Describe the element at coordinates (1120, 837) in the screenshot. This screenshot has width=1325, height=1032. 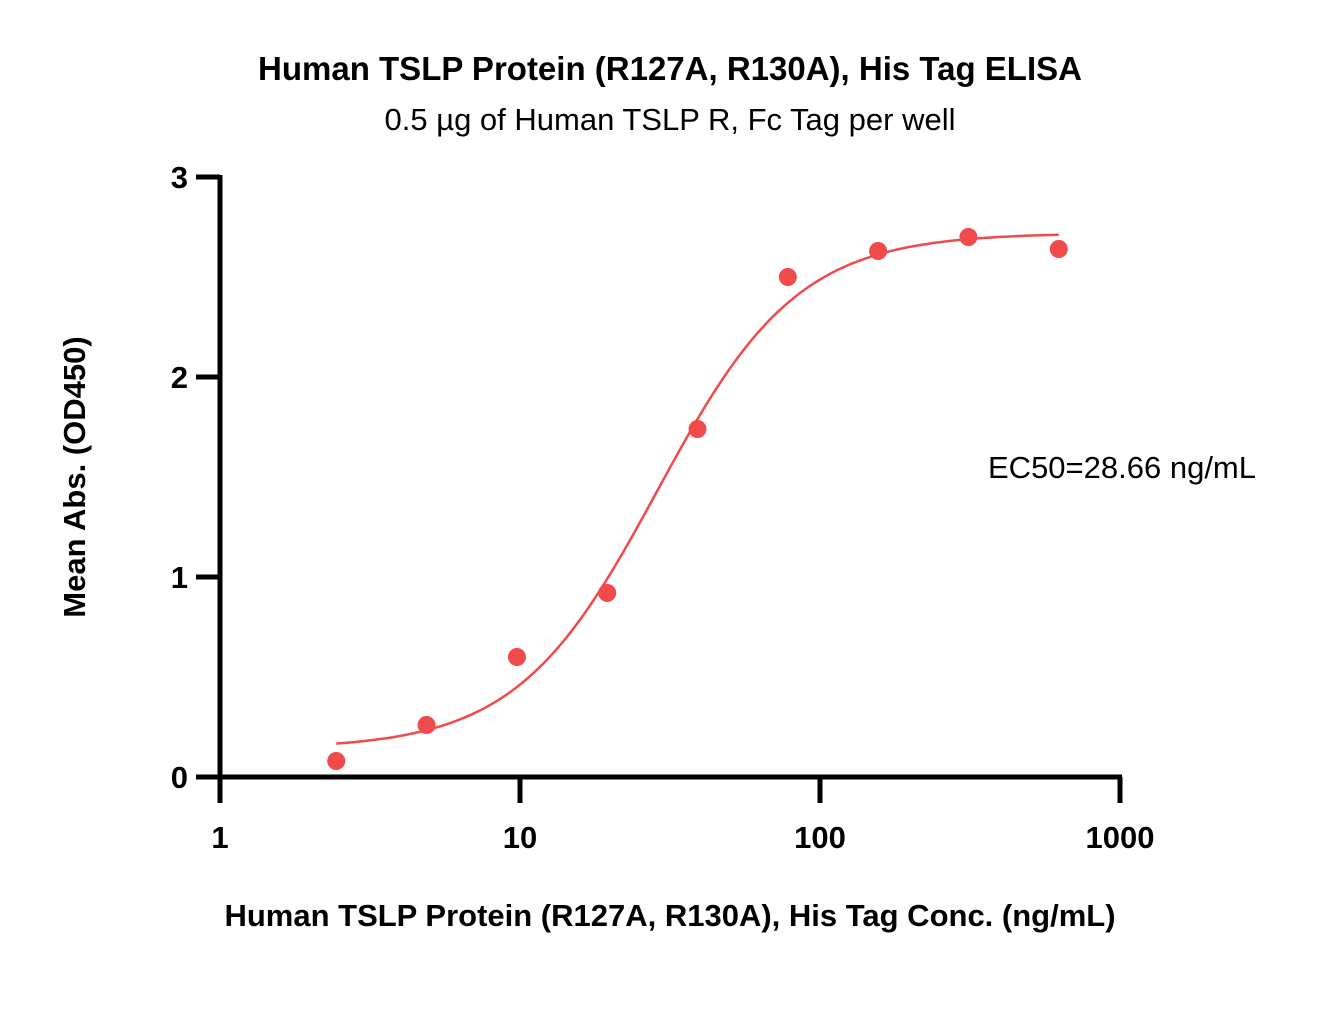
I see `x-tick-label: 1000` at that location.